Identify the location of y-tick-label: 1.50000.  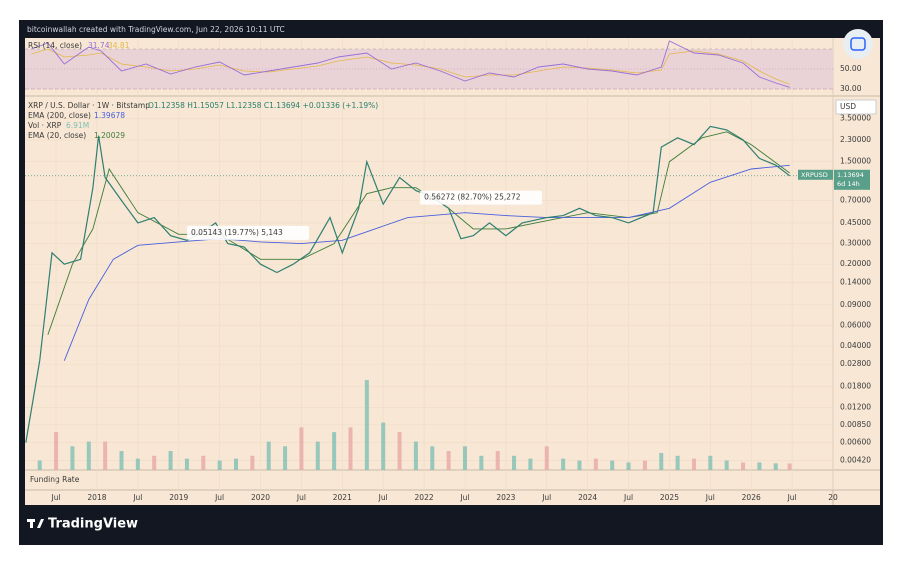
(855, 161).